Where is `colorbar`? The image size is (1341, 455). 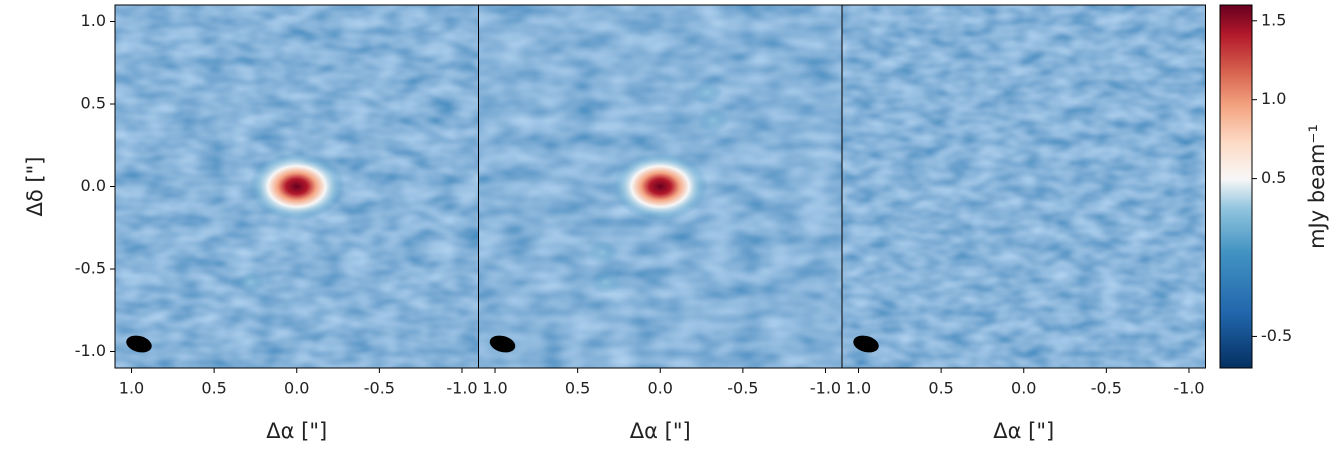 colorbar is located at coordinates (1236, 186).